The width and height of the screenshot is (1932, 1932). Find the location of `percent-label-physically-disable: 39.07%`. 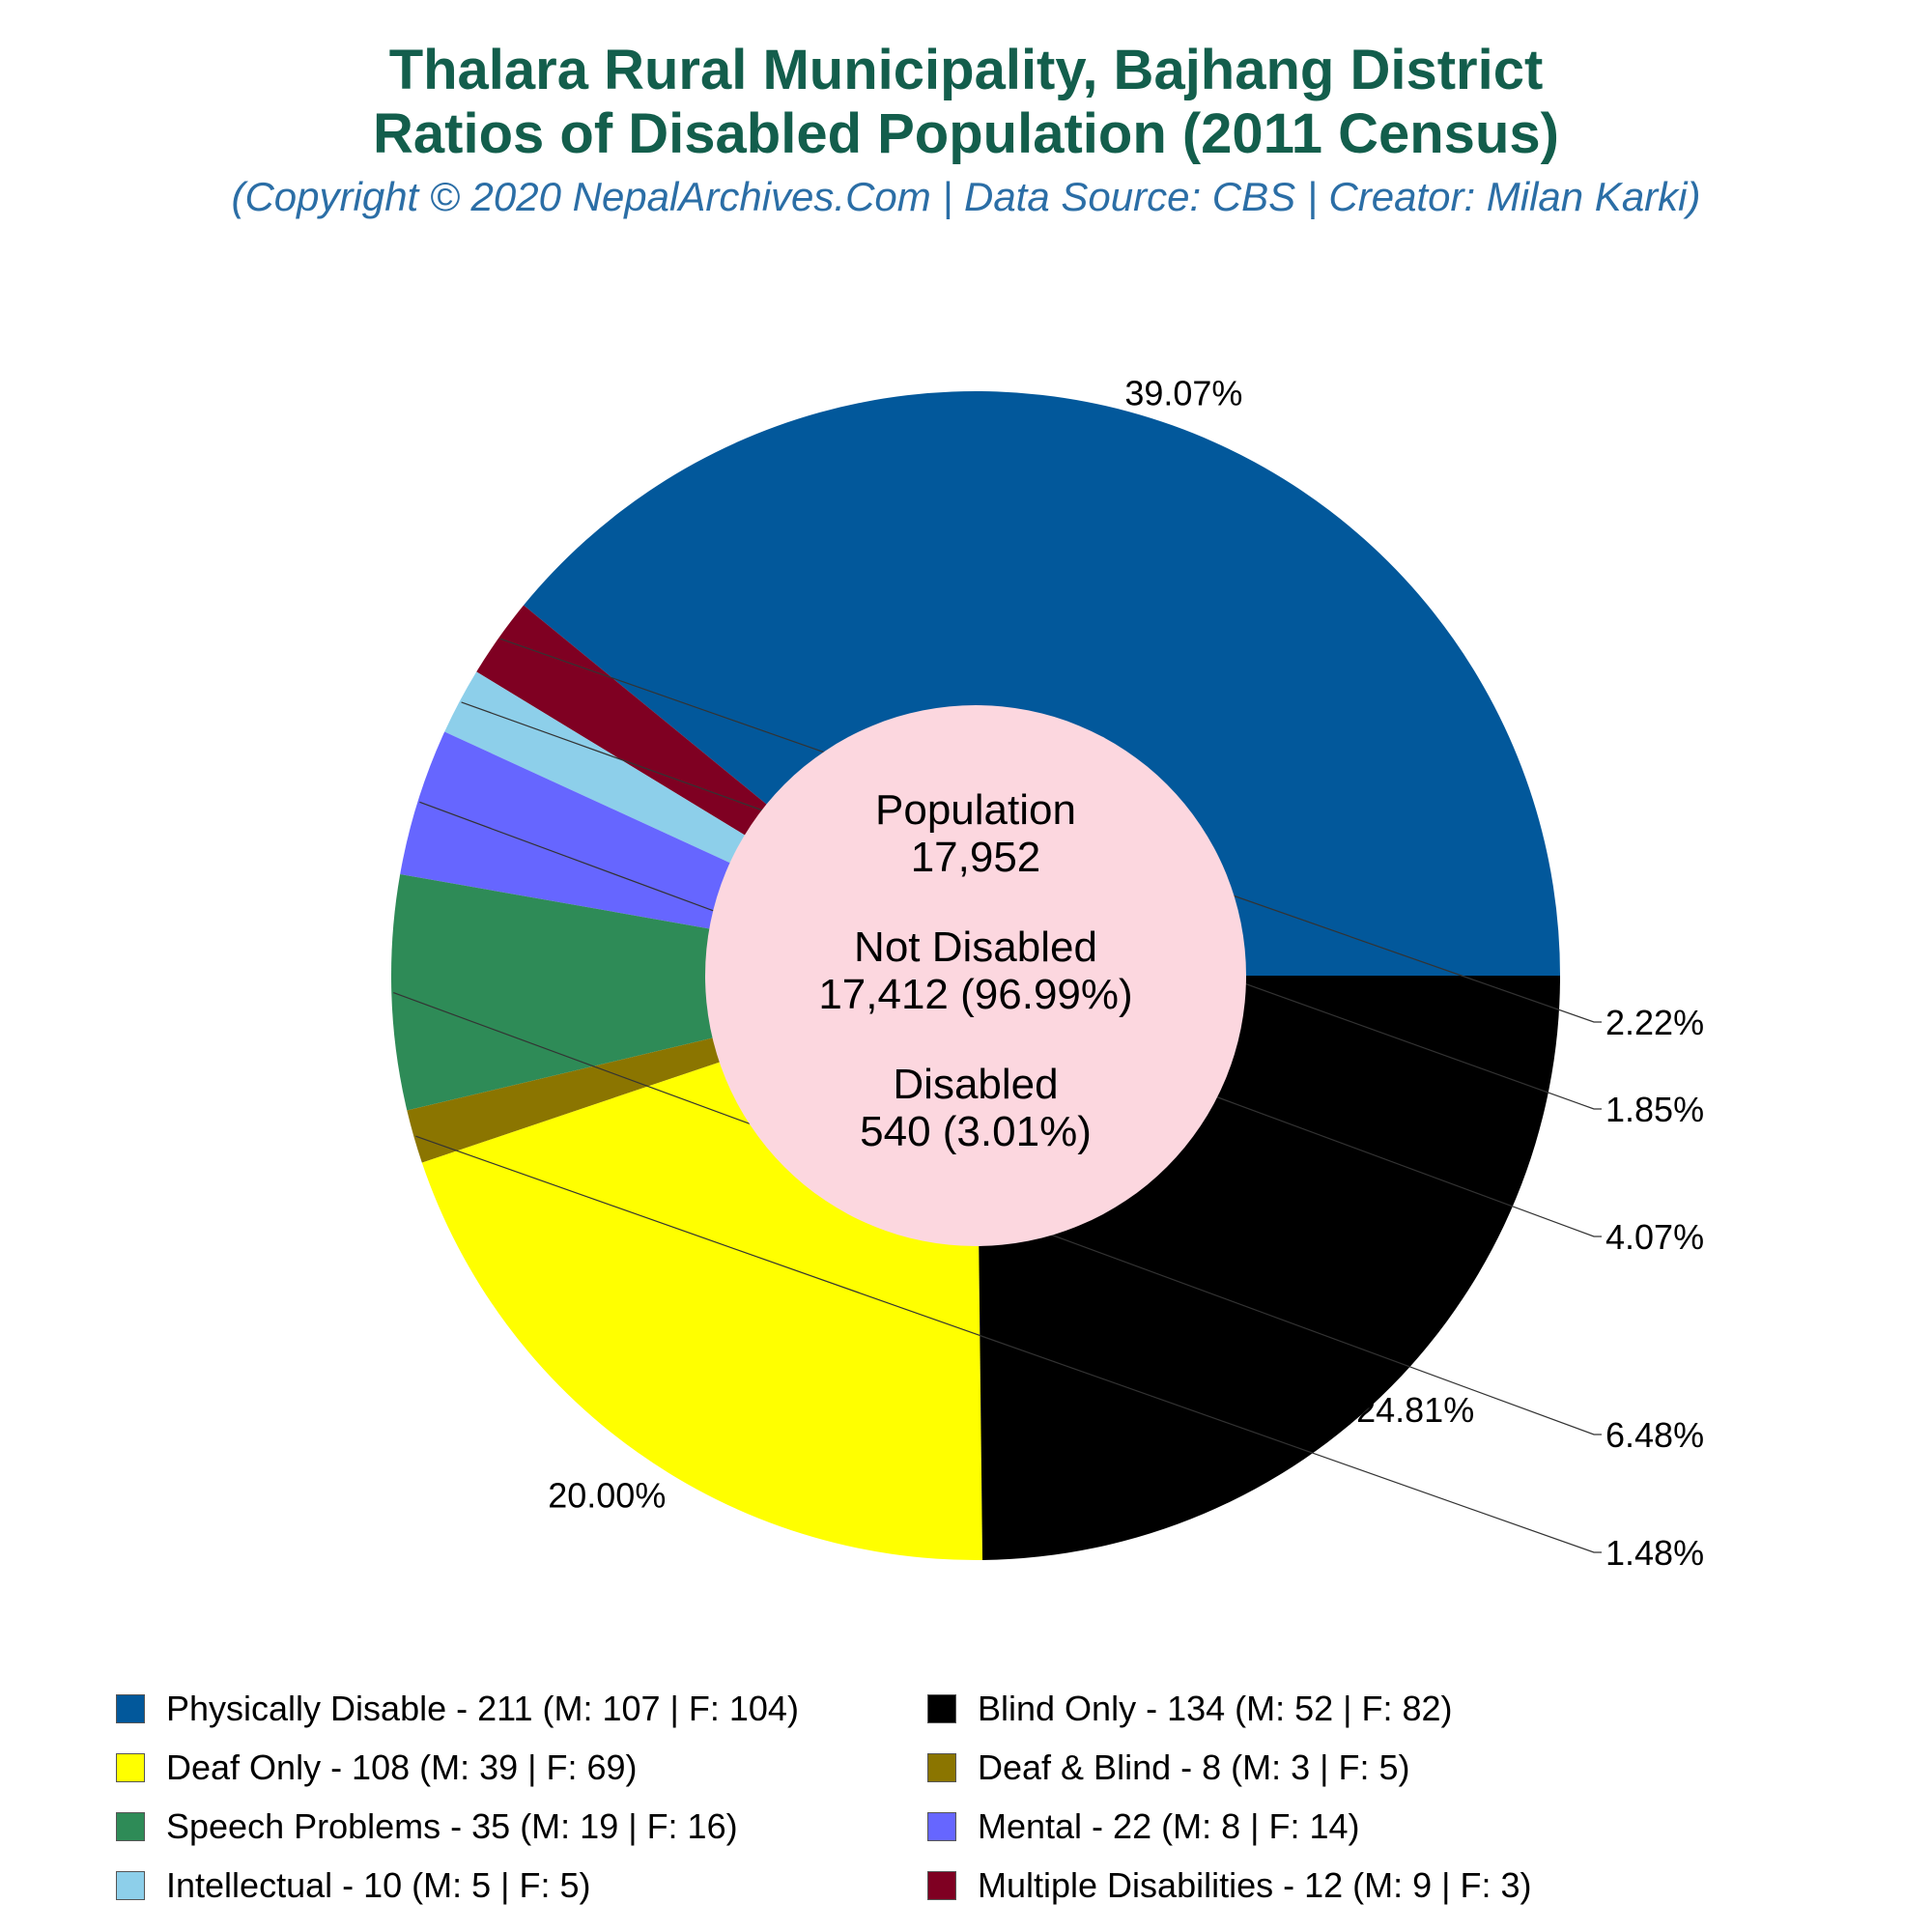

percent-label-physically-disable: 39.07% is located at coordinates (1183, 392).